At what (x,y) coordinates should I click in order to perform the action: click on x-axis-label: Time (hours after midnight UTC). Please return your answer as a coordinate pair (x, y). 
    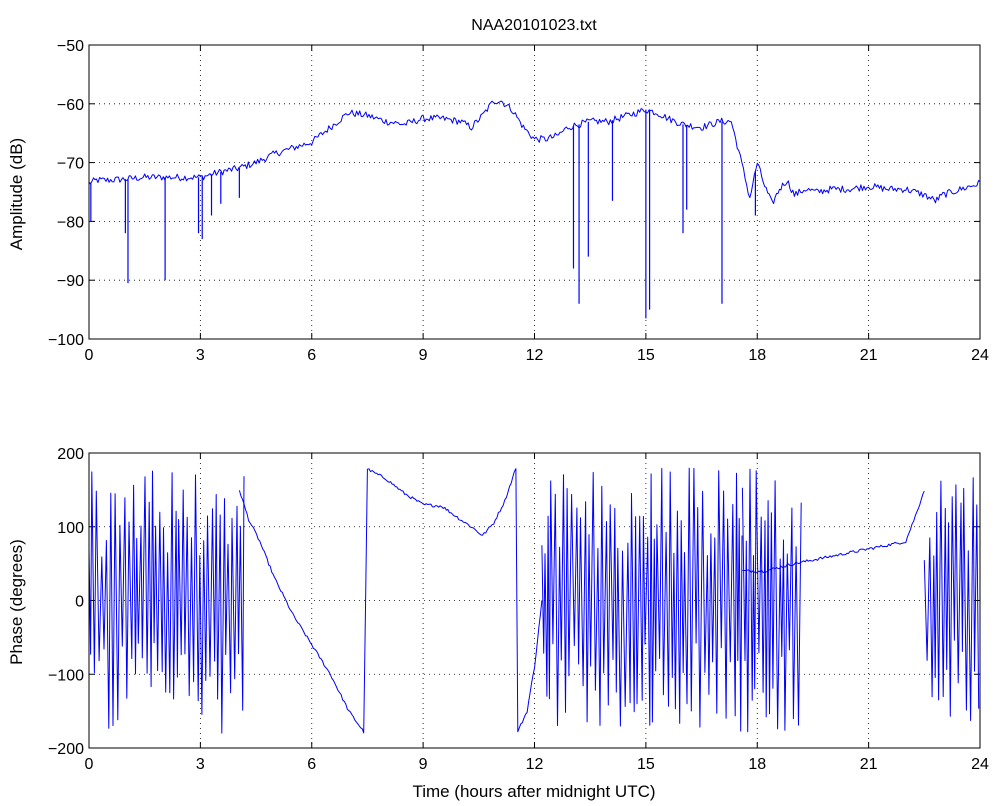
    Looking at the image, I should click on (533, 791).